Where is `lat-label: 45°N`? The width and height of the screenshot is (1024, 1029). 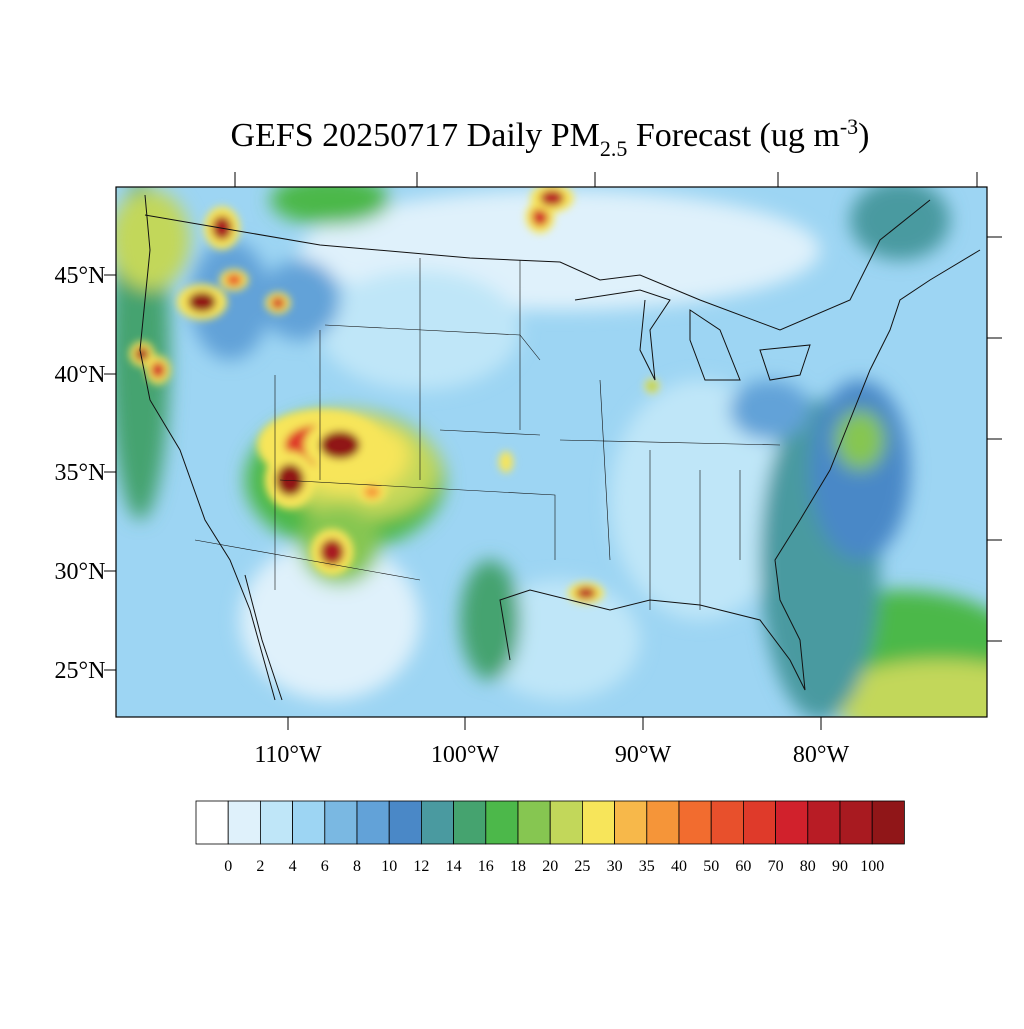 lat-label: 45°N is located at coordinates (80, 276).